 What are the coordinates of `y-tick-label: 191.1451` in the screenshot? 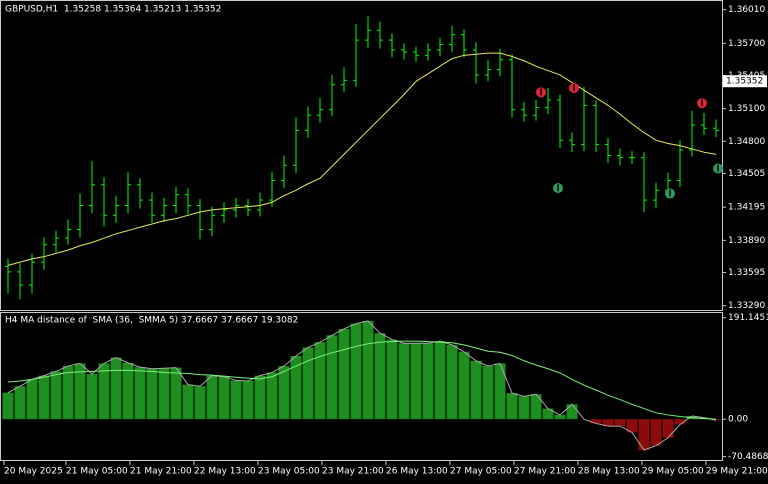 It's located at (748, 318).